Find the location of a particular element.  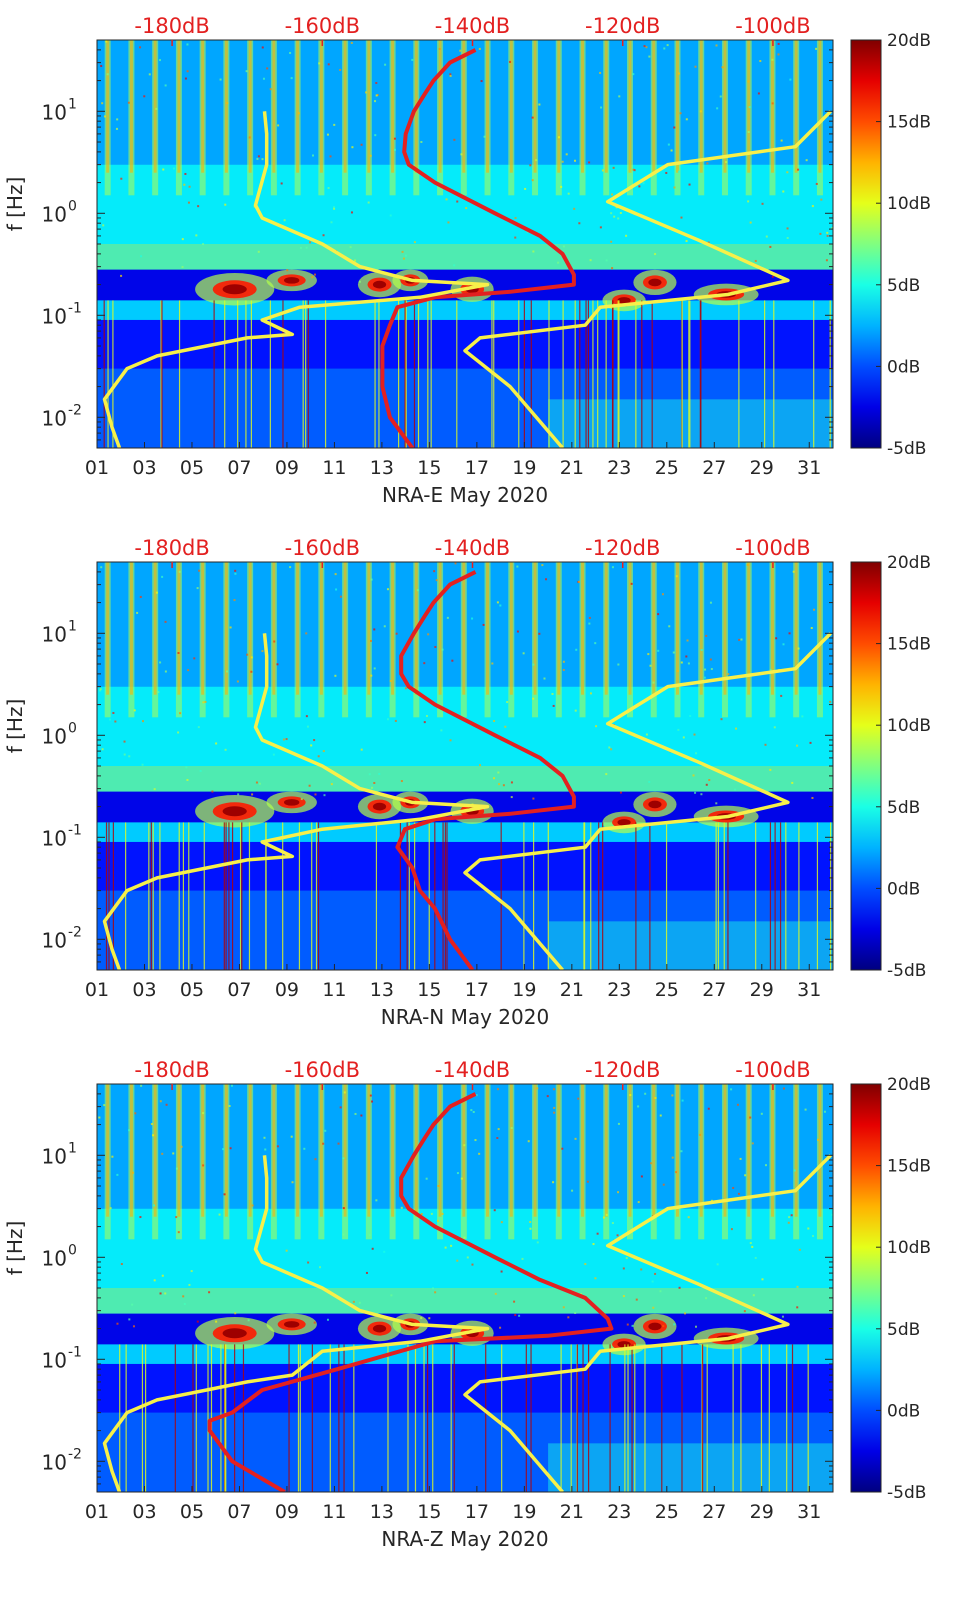

colorbar-tick-label: 0dB is located at coordinates (903, 889).